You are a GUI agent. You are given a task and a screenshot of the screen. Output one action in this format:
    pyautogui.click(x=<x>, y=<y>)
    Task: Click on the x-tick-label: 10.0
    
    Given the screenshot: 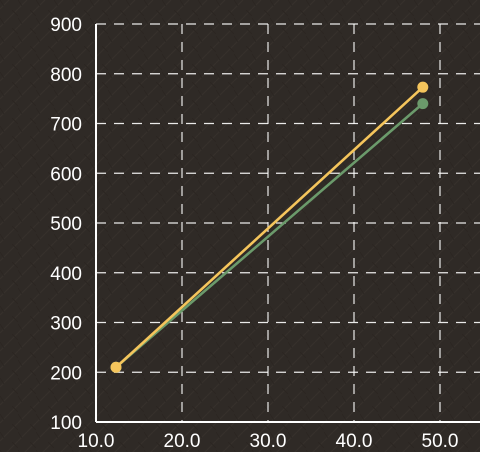 What is the action you would take?
    pyautogui.click(x=96, y=441)
    